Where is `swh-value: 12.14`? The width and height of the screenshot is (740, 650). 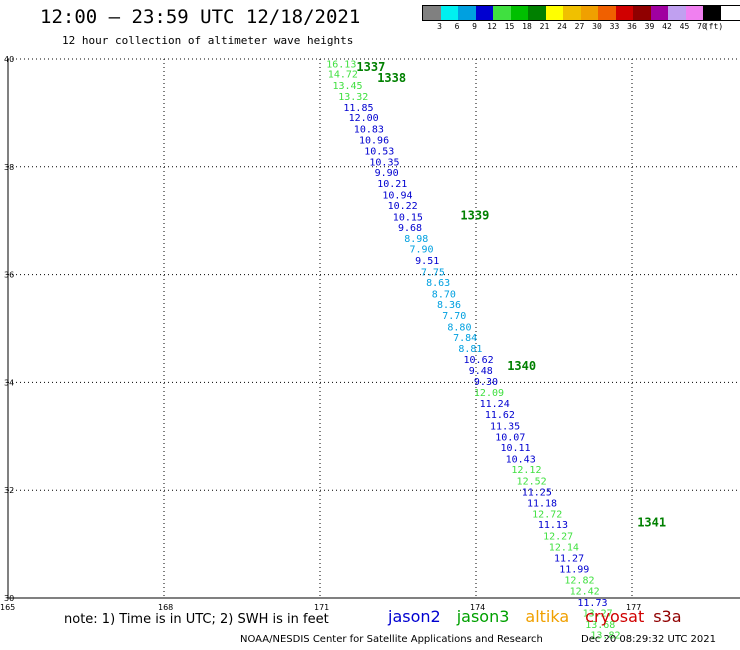 swh-value: 12.14 is located at coordinates (564, 547).